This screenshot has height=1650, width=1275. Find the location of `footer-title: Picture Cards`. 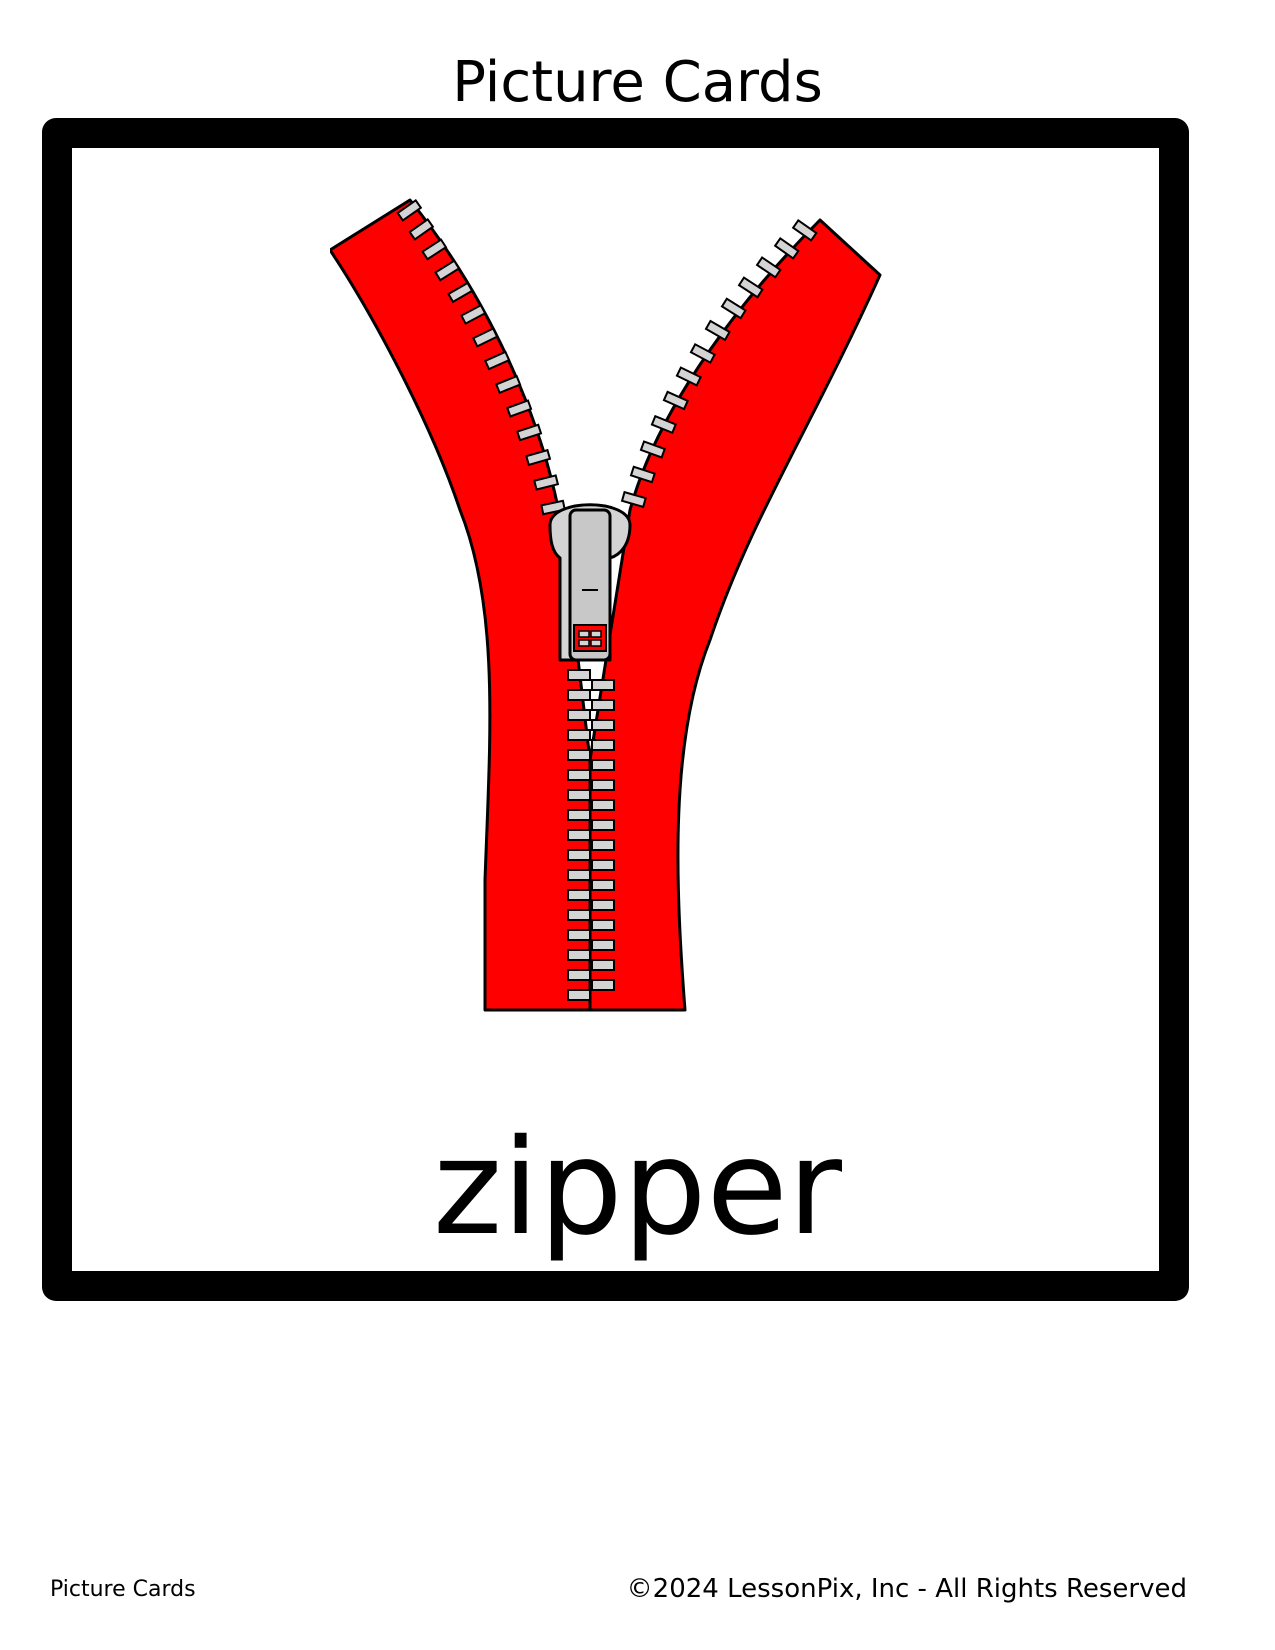

footer-title: Picture Cards is located at coordinates (123, 1589).